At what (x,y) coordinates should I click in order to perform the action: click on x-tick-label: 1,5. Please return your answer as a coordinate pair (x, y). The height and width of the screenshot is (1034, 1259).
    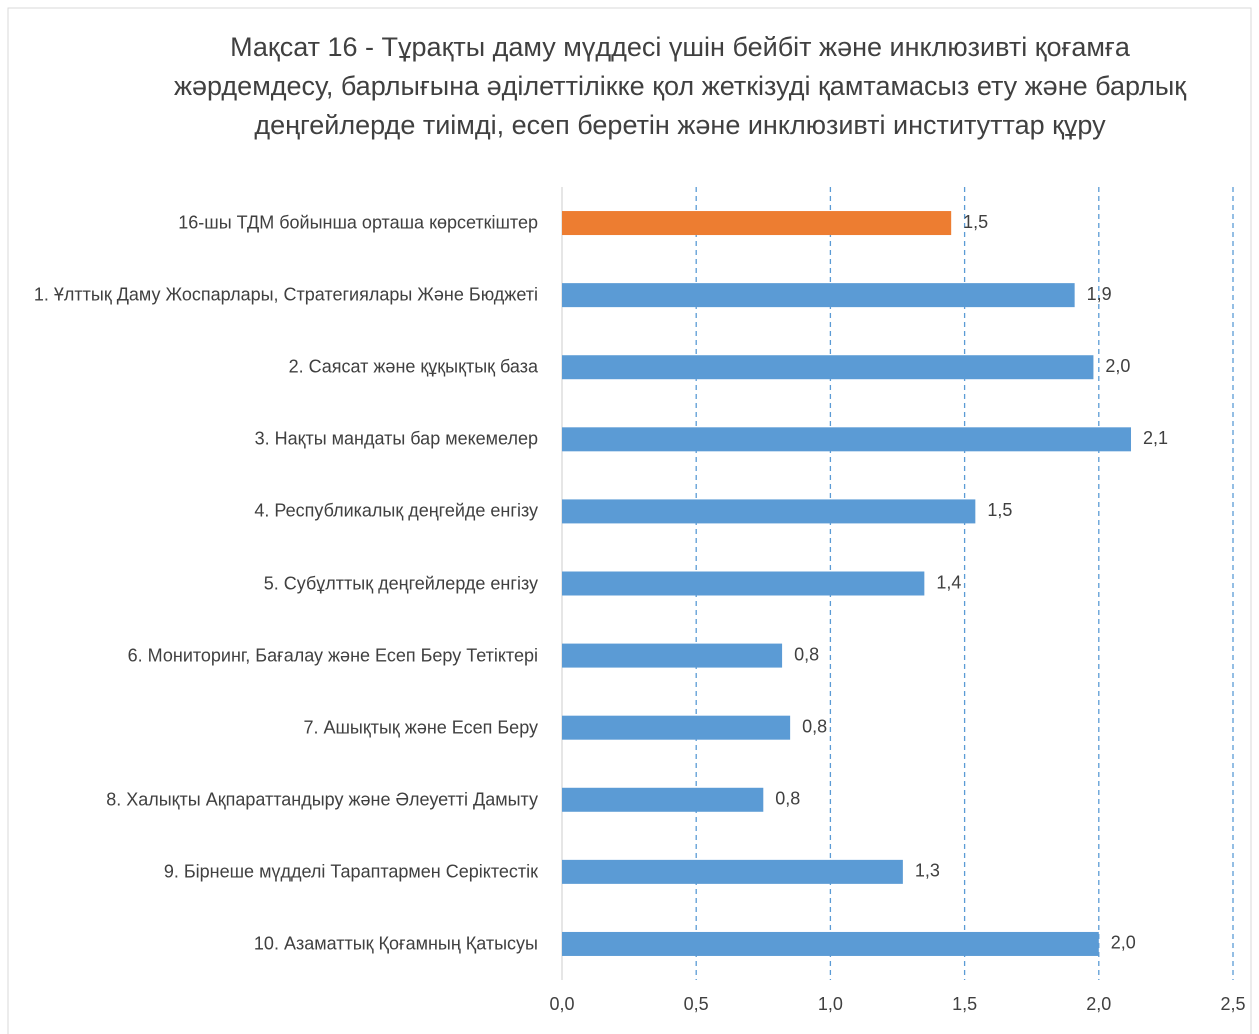
    Looking at the image, I should click on (964, 1004).